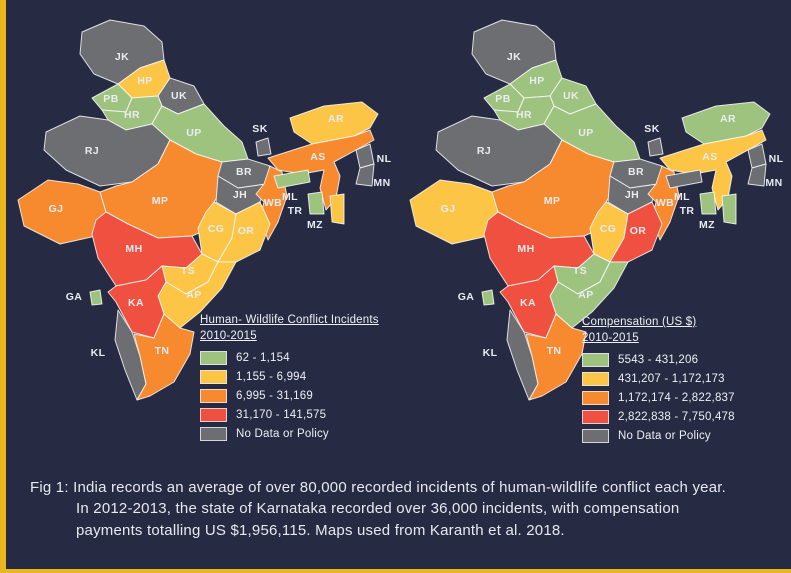 Image resolution: width=791 pixels, height=573 pixels. What do you see at coordinates (384, 159) in the screenshot?
I see `state-label-NL: NL` at bounding box center [384, 159].